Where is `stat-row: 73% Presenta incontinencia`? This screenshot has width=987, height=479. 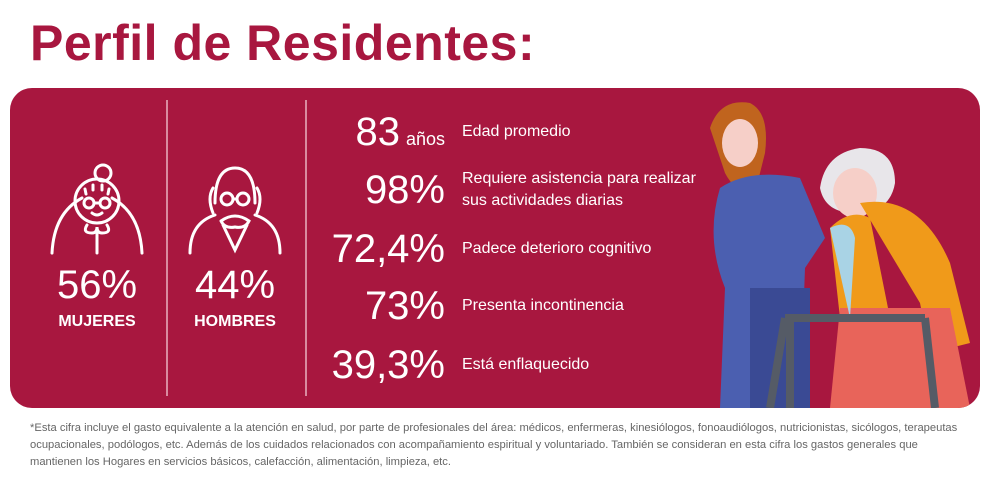 stat-row: 73% Presenta incontinencia is located at coordinates (510, 306).